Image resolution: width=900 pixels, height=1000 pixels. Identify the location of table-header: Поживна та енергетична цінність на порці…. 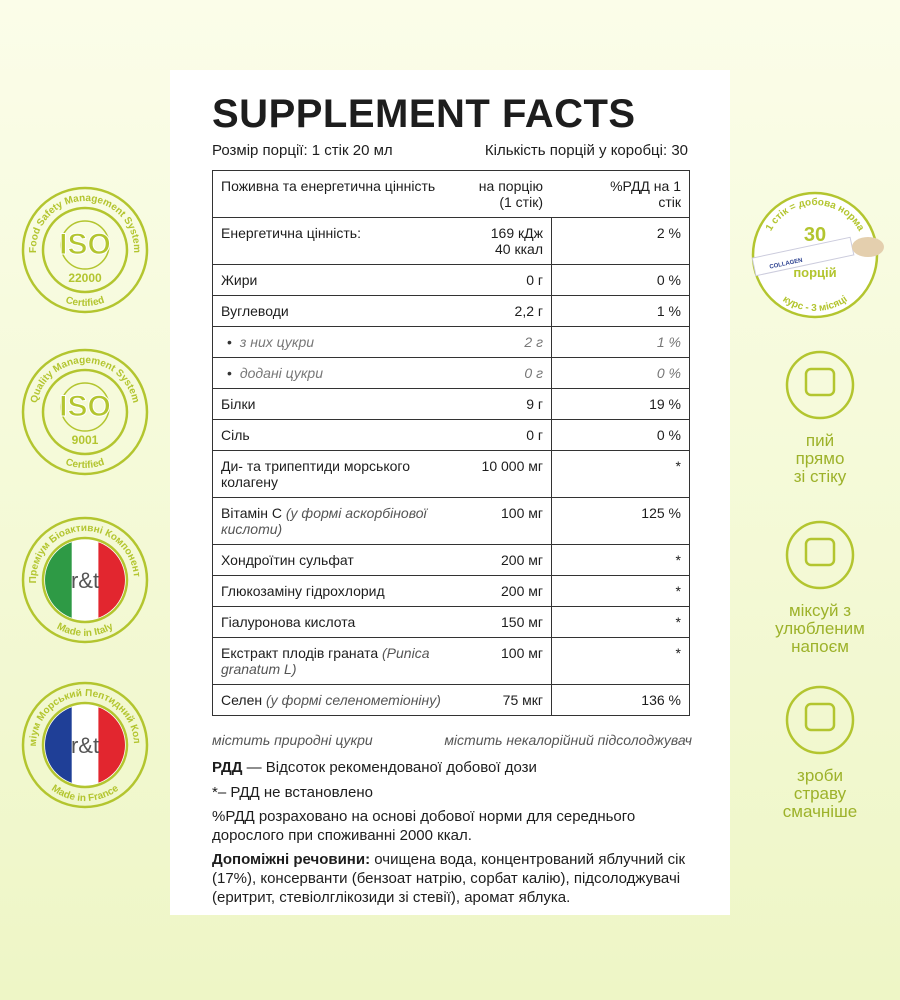
(451, 194).